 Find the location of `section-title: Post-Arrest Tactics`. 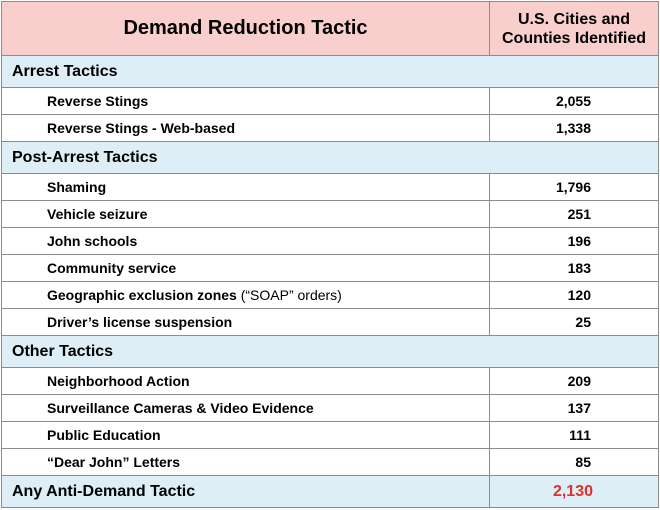

section-title: Post-Arrest Tactics is located at coordinates (330, 157).